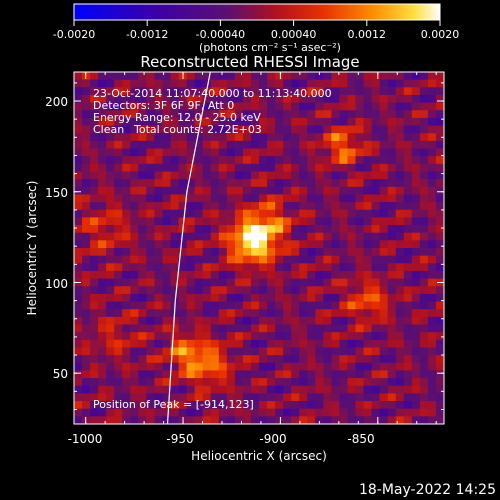 The image size is (500, 500). I want to click on info-time-range: 23-Oct-2014 11:07:40.000 to 11:13:40.000, so click(212, 93).